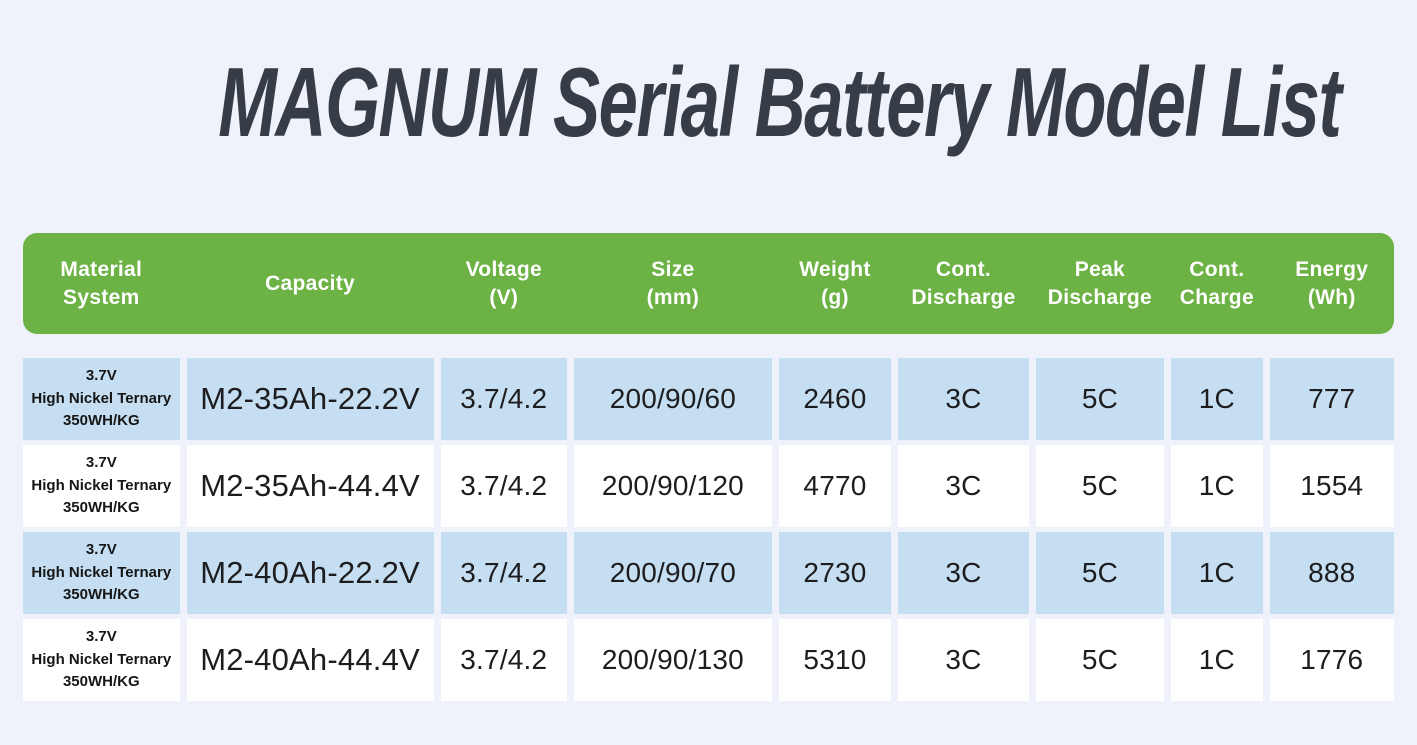 This screenshot has width=1417, height=745. What do you see at coordinates (1331, 573) in the screenshot?
I see `cell-energy: 888` at bounding box center [1331, 573].